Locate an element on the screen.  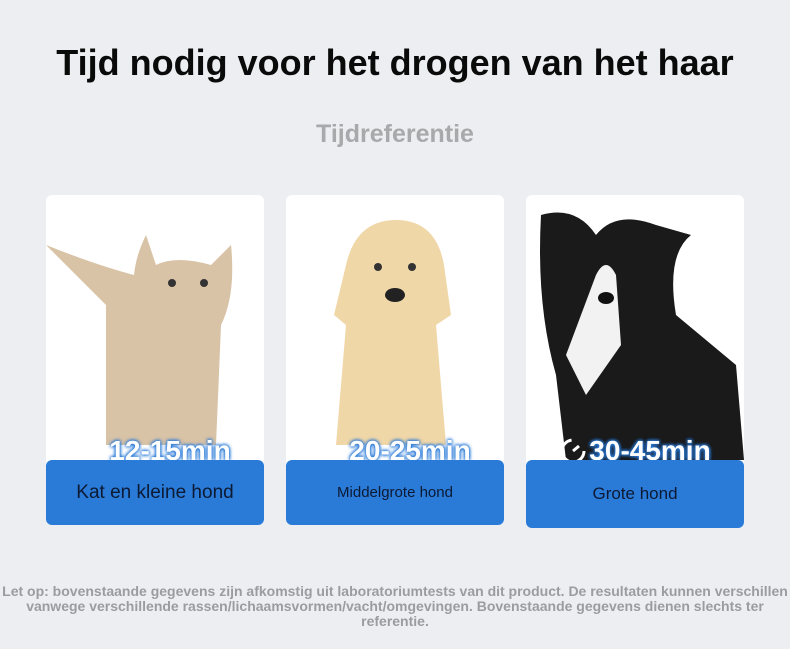
card-puppy: 20-25min Middelgrote hond is located at coordinates (395, 360).